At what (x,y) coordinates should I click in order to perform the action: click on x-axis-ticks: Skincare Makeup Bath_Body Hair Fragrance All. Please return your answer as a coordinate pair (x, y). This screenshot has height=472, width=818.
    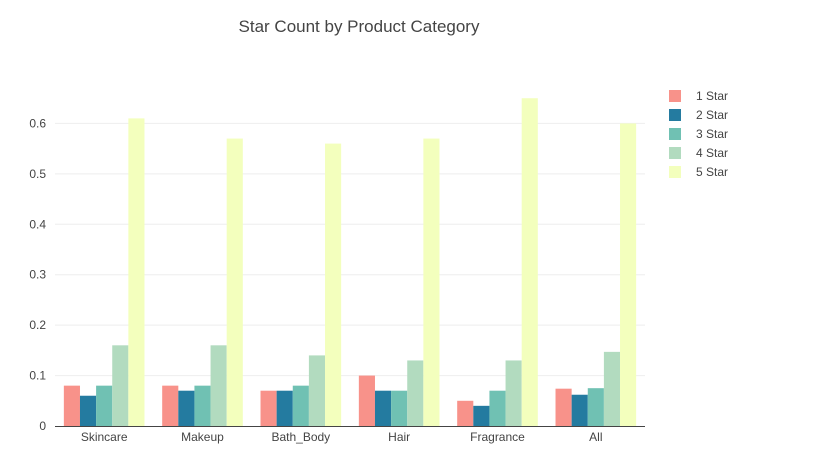
    Looking at the image, I should click on (342, 437).